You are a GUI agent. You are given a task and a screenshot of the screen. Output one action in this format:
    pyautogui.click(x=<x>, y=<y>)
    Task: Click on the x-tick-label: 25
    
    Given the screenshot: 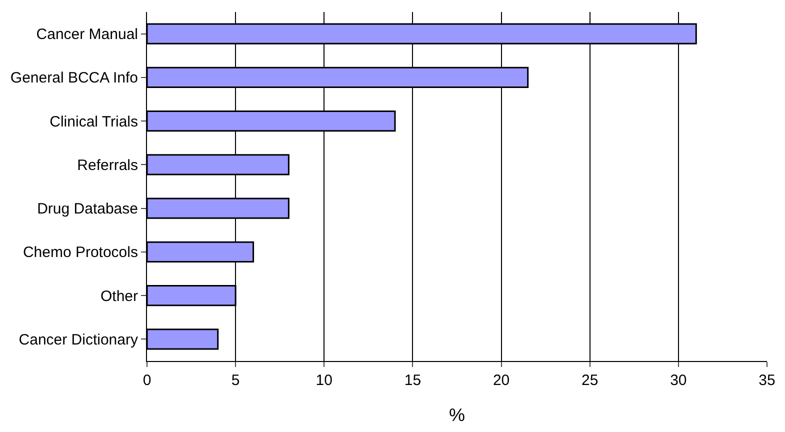 What is the action you would take?
    pyautogui.click(x=590, y=380)
    